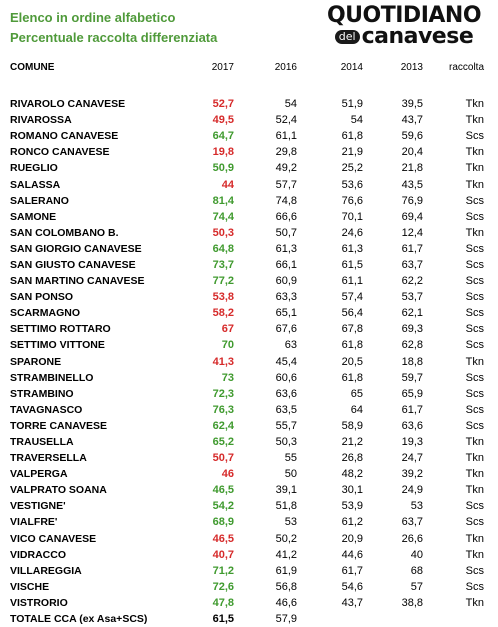  Describe the element at coordinates (41, 120) in the screenshot. I see `comune-cell: RIVAROSSA` at that location.